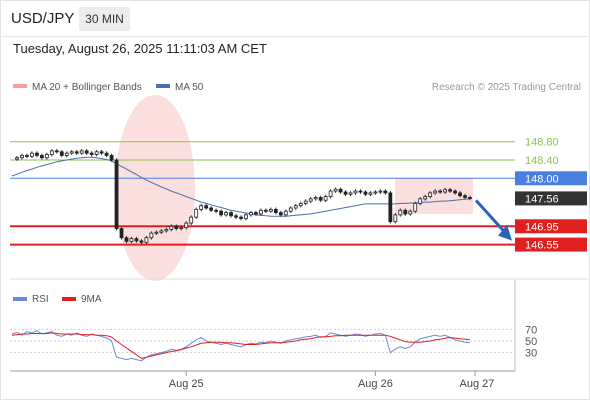 The width and height of the screenshot is (590, 400). I want to click on arrow-shaft, so click(491, 217).